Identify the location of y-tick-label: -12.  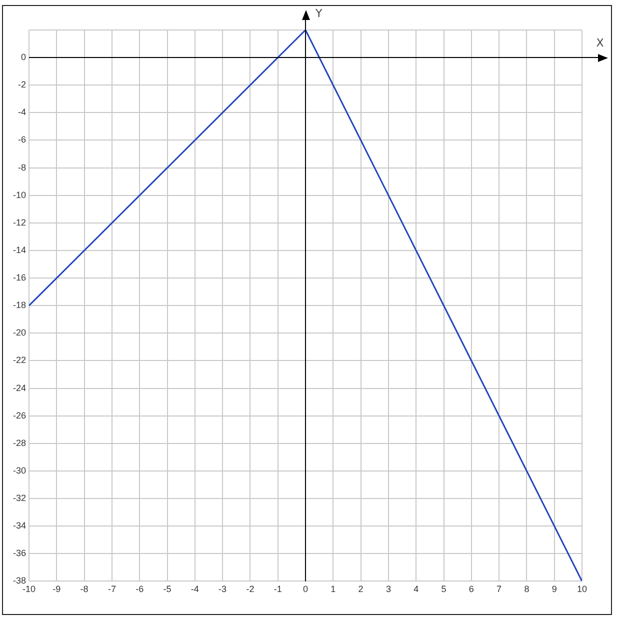
(19, 222).